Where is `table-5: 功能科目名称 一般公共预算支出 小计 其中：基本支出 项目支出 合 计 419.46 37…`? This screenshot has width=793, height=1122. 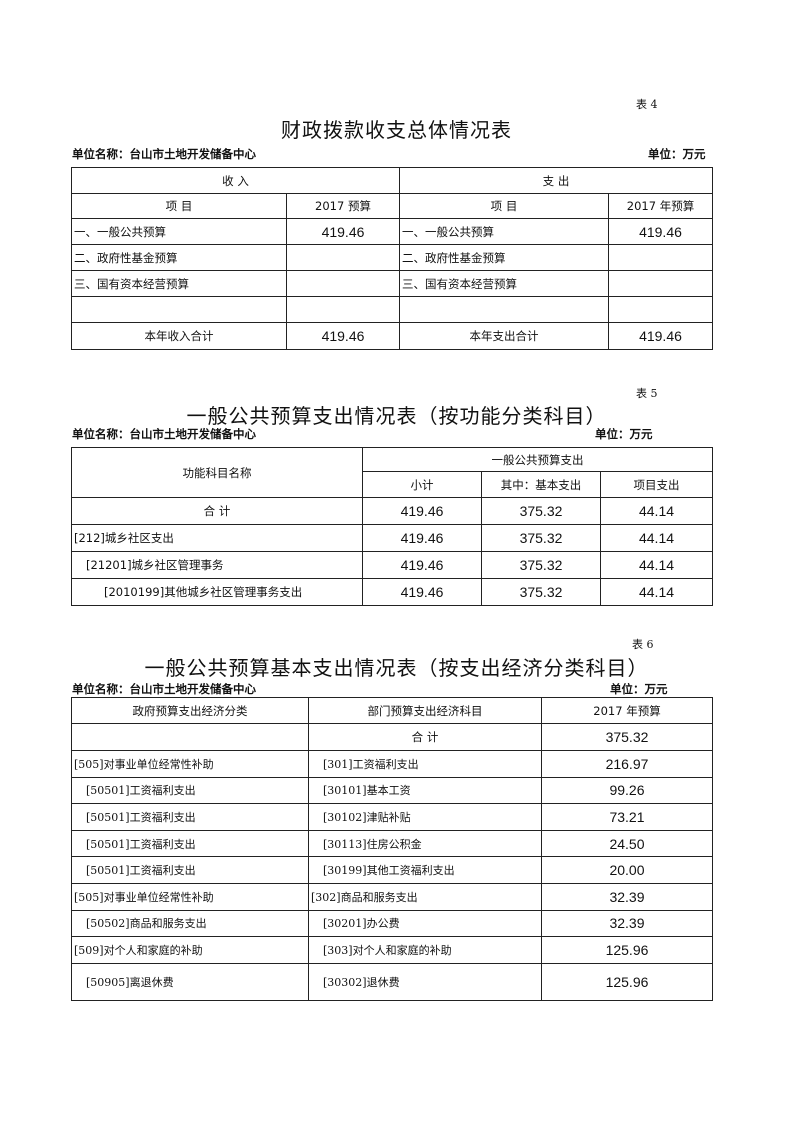 table-5: 功能科目名称 一般公共预算支出 小计 其中：基本支出 项目支出 合 计 419.46 37… is located at coordinates (392, 526).